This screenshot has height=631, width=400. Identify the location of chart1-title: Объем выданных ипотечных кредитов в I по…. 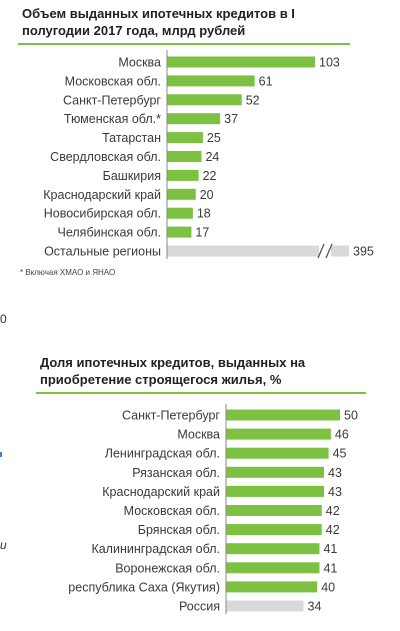
(158, 22).